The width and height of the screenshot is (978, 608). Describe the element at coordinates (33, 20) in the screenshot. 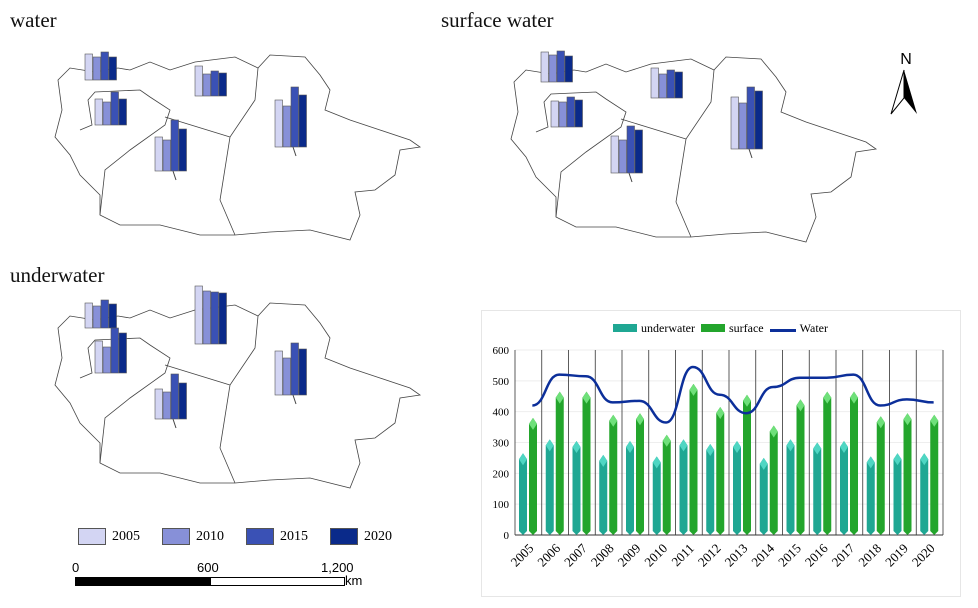

I see `panel-title-water: water` at that location.